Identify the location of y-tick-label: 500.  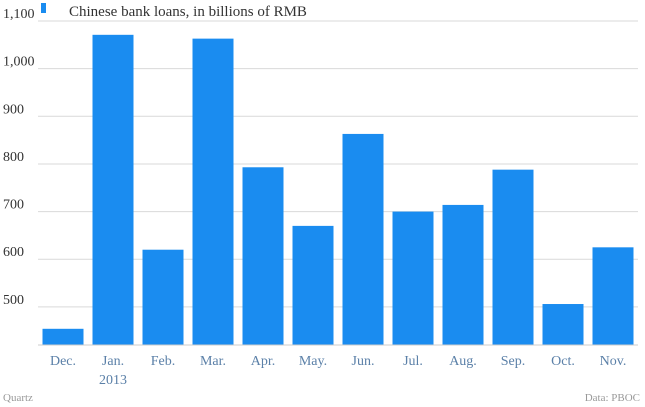
(13, 300).